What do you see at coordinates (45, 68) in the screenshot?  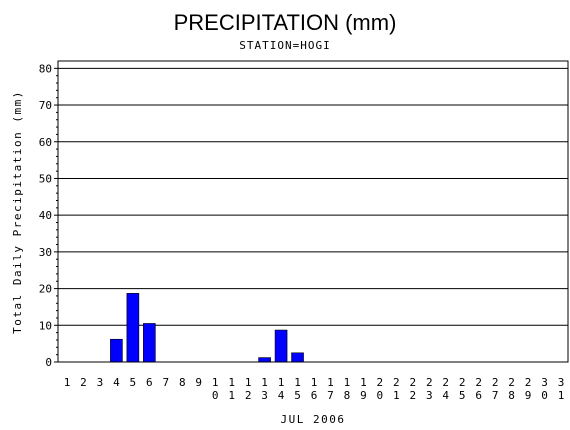 I see `y-tick-label: 80` at bounding box center [45, 68].